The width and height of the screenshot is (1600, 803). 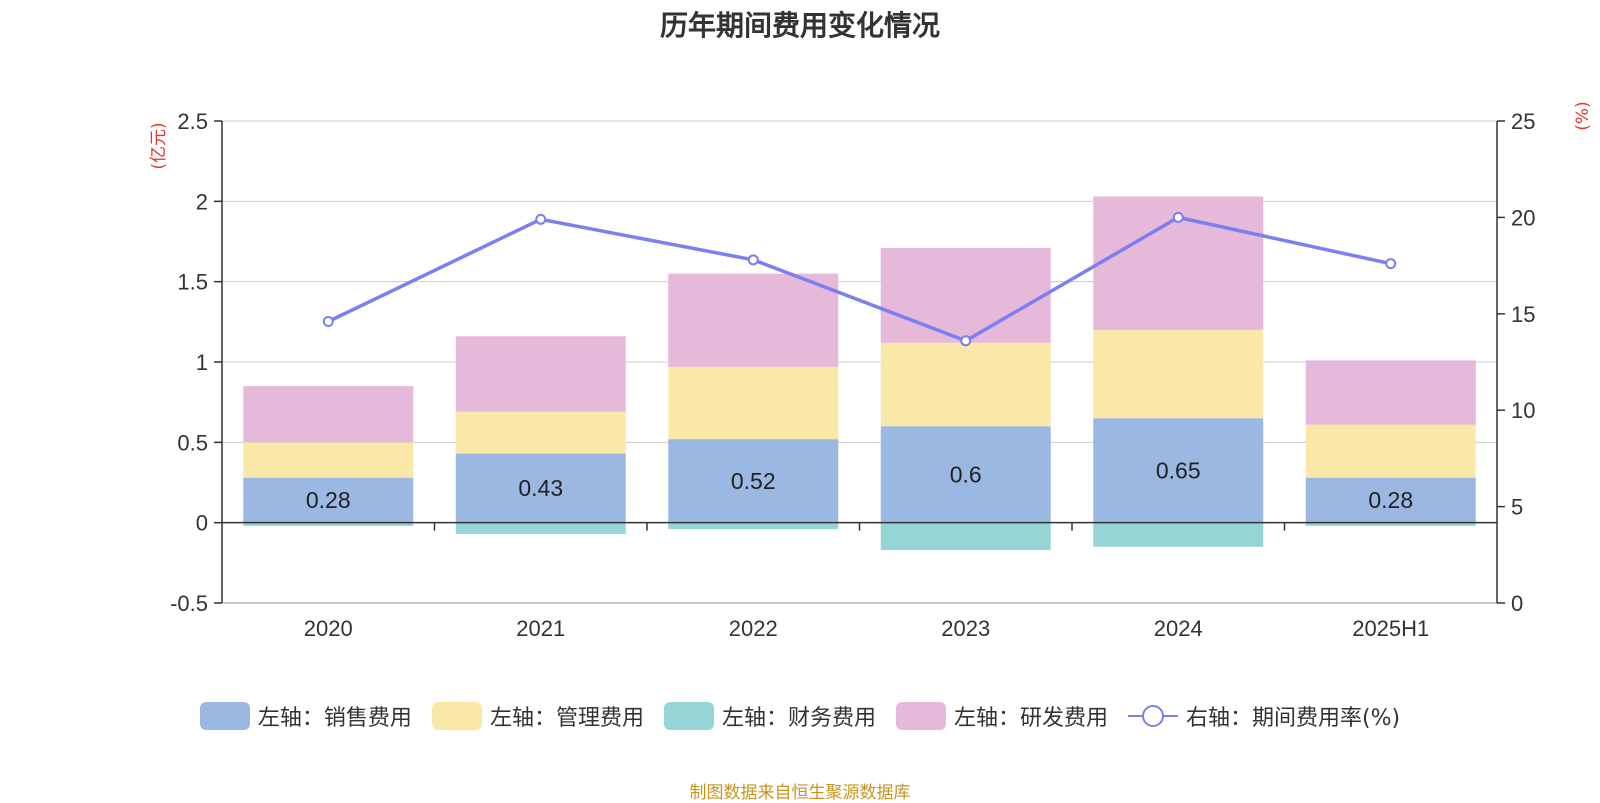 I want to click on bar-finance-2024, so click(x=1178, y=534).